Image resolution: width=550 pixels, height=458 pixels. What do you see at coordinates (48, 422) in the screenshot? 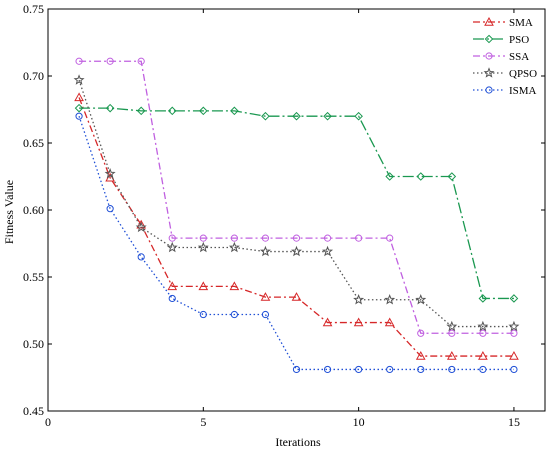
I see `x-tick-label: 0` at bounding box center [48, 422].